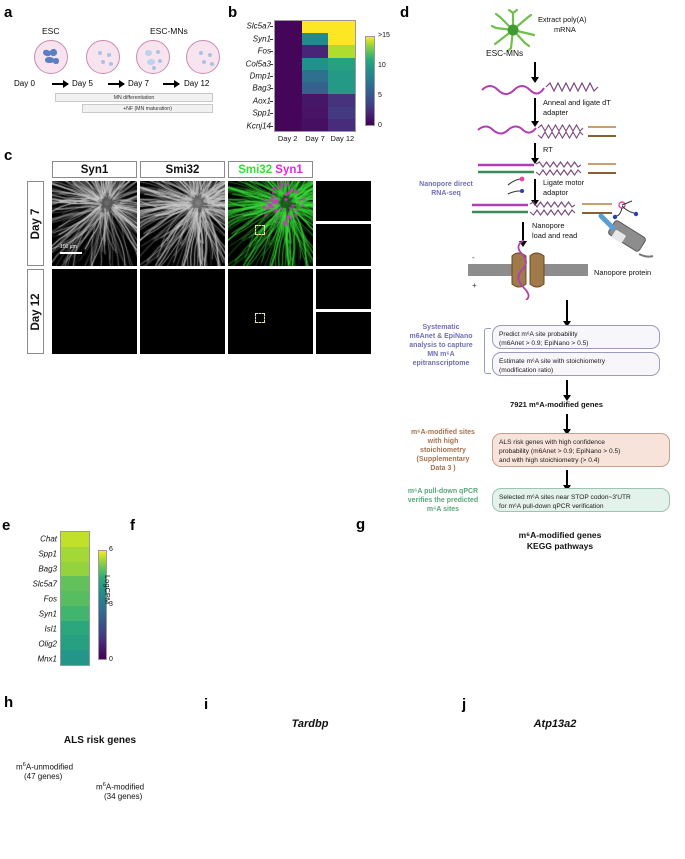 This screenshot has height=859, width=685. Describe the element at coordinates (258, 64) in the screenshot. I see `heatmap-b-row-label: Col5a3` at that location.